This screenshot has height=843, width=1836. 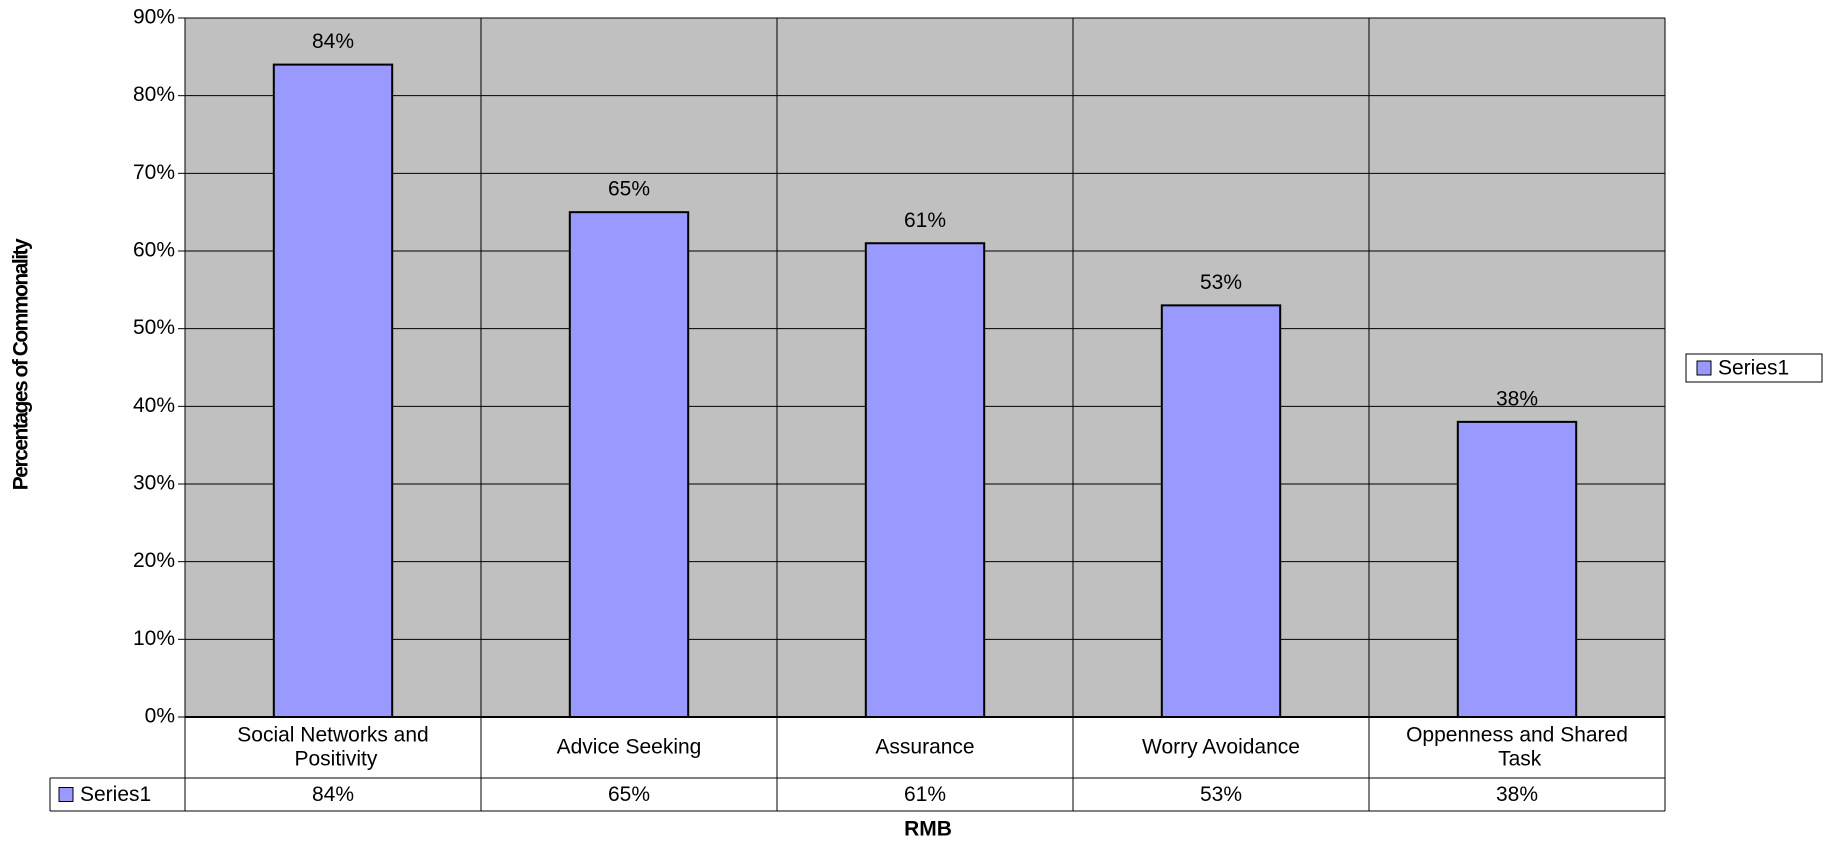 I want to click on y-tick-label: 30%, so click(x=154, y=483).